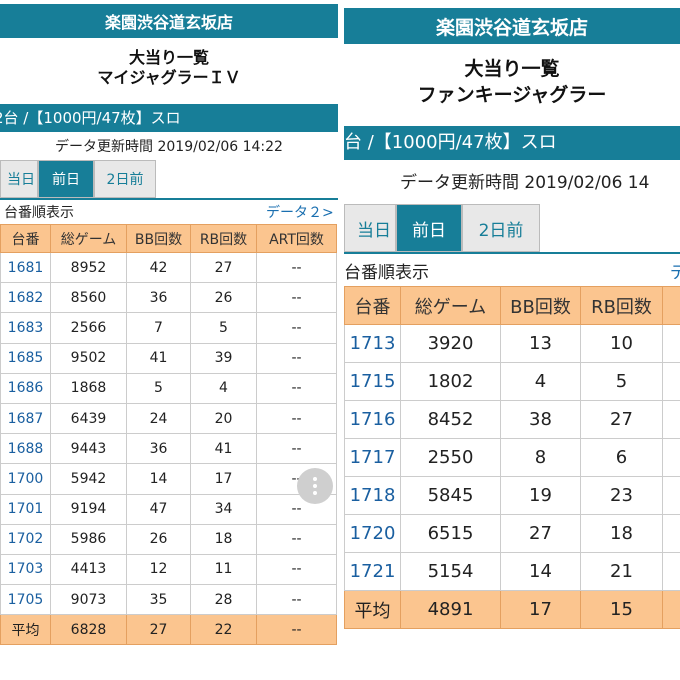 The height and width of the screenshot is (680, 680). What do you see at coordinates (671, 609) in the screenshot?
I see `avg-art-cut` at bounding box center [671, 609].